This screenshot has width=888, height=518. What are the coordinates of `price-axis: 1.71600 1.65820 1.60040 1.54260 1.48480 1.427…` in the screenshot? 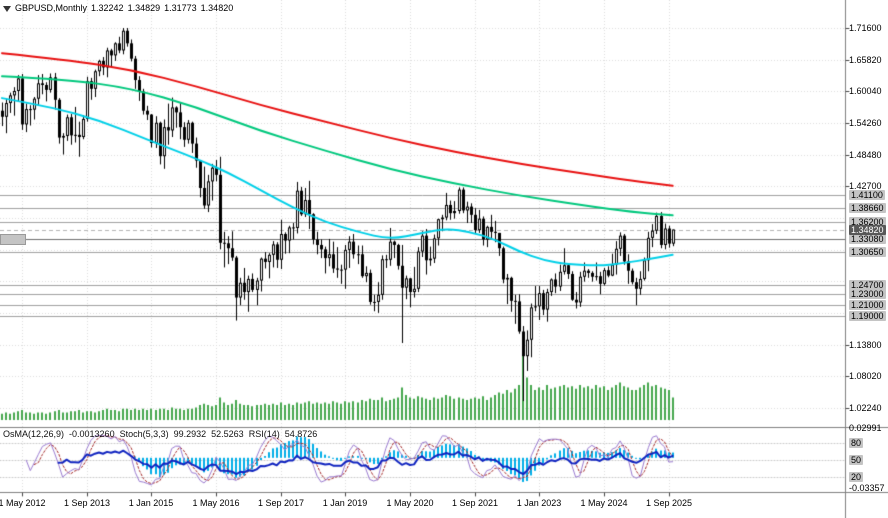 It's located at (866, 259).